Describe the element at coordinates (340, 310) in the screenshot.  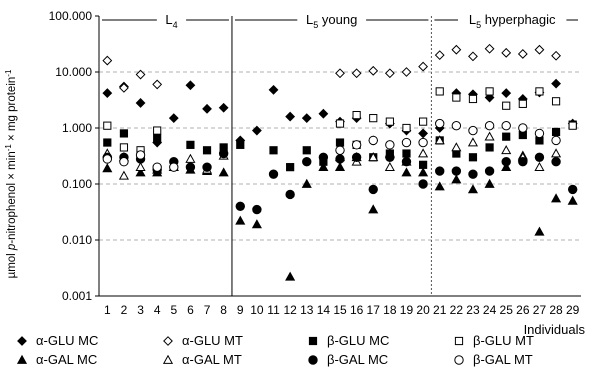
I see `x-tick-label: 15` at that location.